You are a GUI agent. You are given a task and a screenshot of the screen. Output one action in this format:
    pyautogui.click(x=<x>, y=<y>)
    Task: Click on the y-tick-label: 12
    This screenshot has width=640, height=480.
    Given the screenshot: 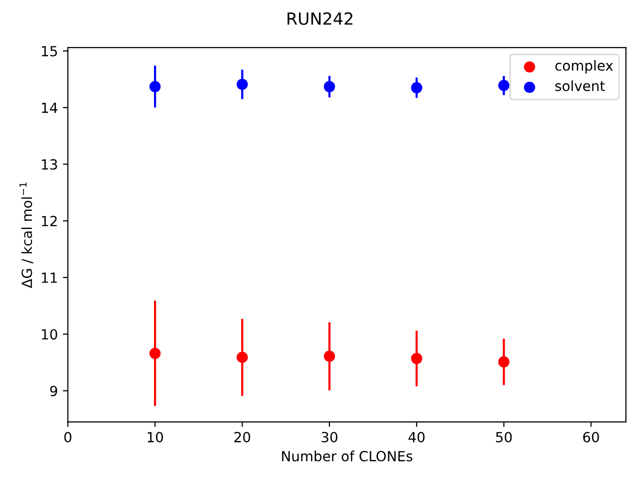 What is the action you would take?
    pyautogui.click(x=49, y=221)
    